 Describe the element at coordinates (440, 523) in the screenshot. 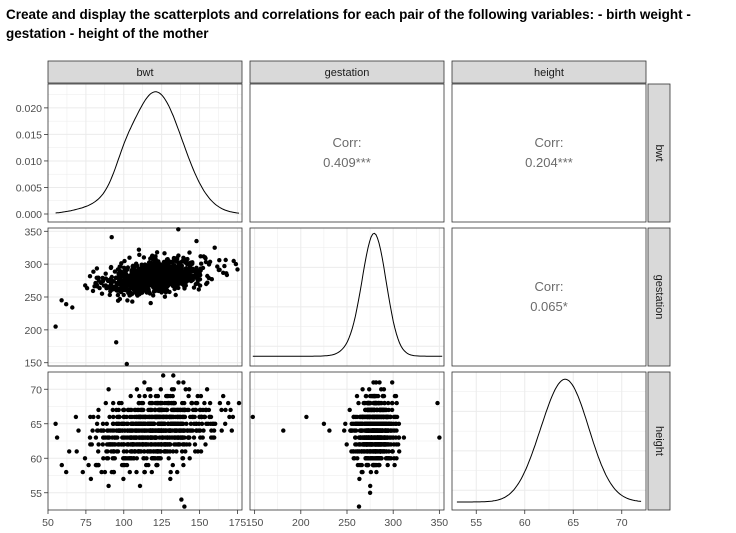

I see `x-tick-label: 350` at that location.